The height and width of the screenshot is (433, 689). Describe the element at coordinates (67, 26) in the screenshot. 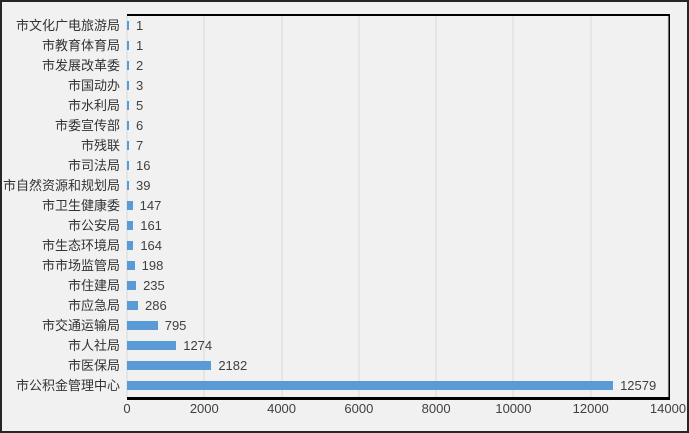

I see `category-label: 市文化广电旅游局` at that location.